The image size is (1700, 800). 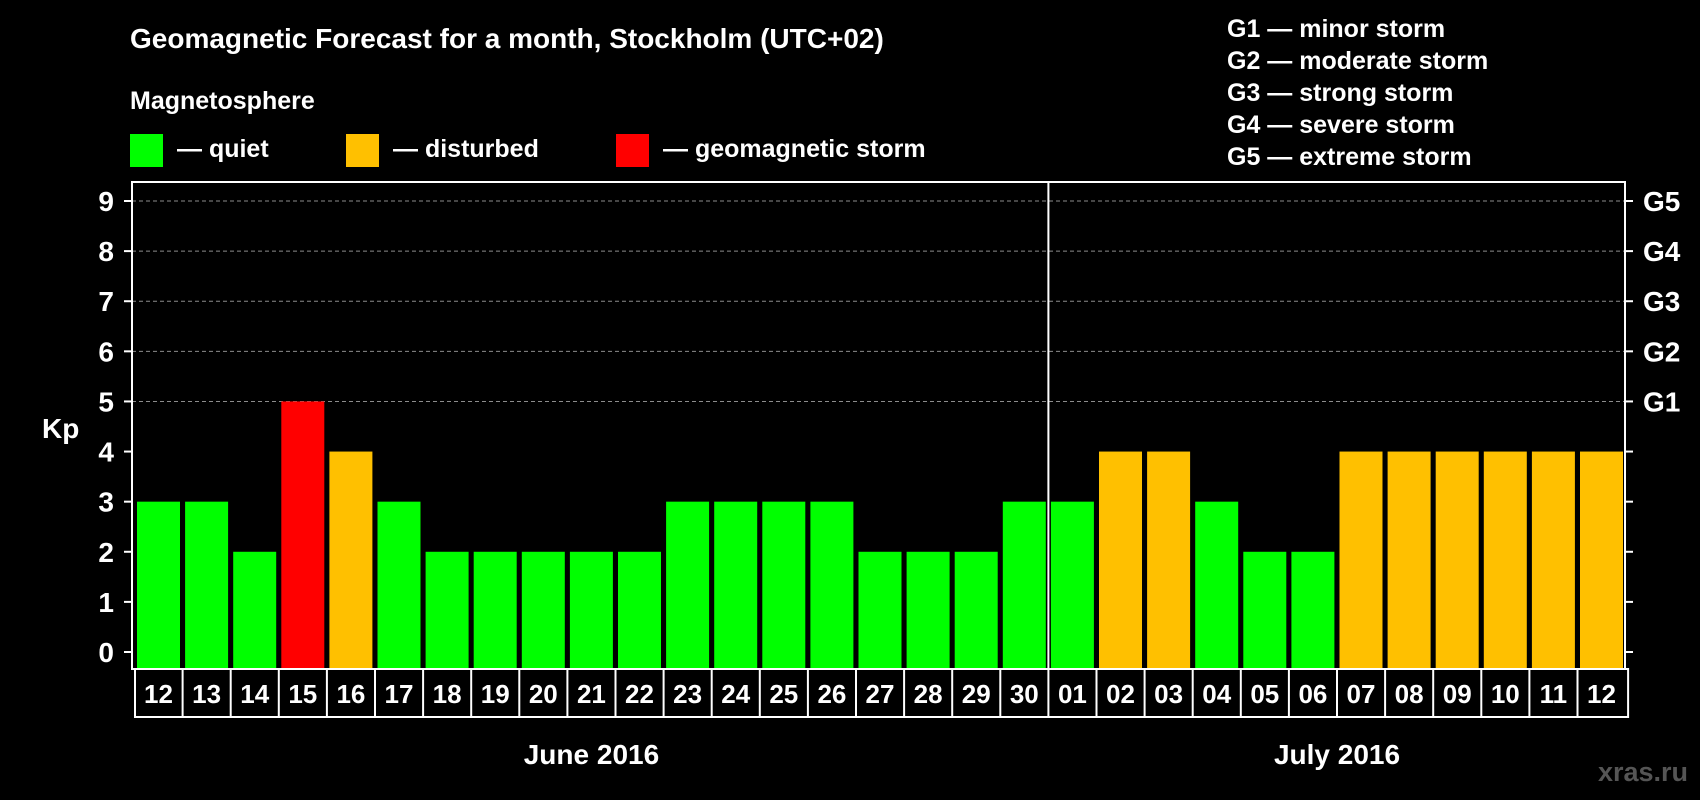 What do you see at coordinates (106, 301) in the screenshot?
I see `y-tick-label: 7` at bounding box center [106, 301].